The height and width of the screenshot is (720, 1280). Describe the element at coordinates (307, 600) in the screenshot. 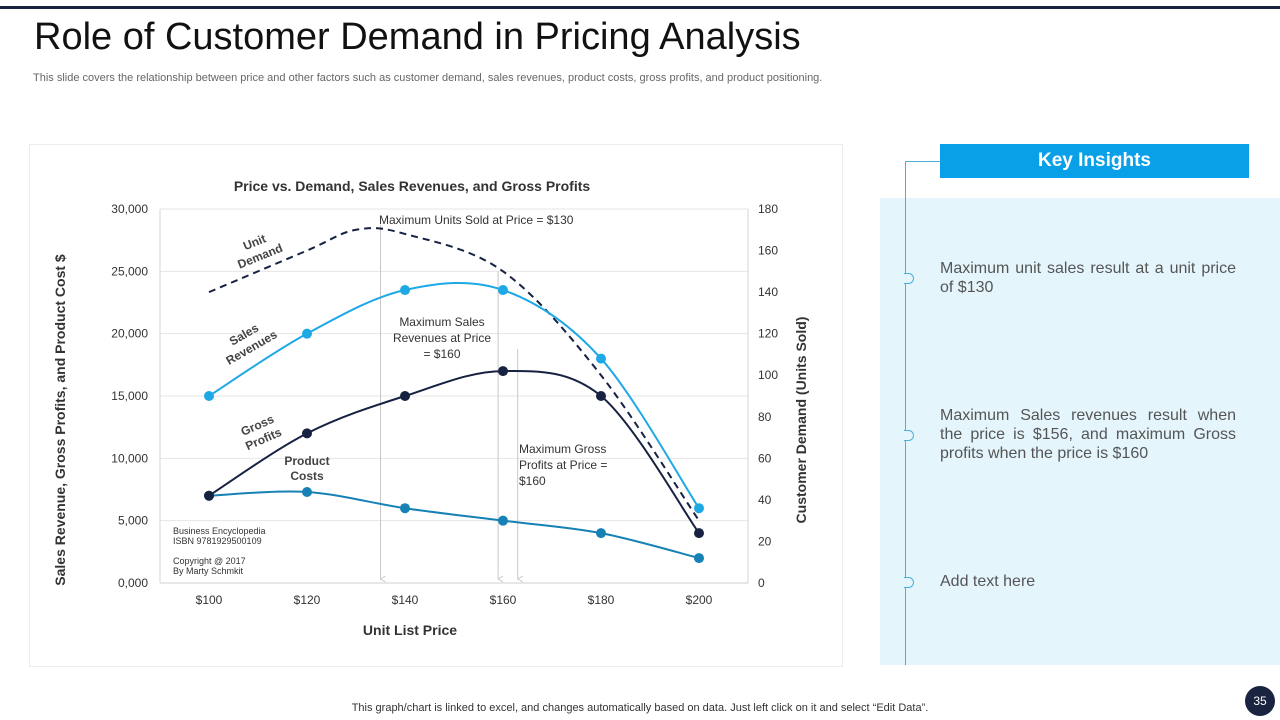

I see `x-tick-label: $120` at that location.